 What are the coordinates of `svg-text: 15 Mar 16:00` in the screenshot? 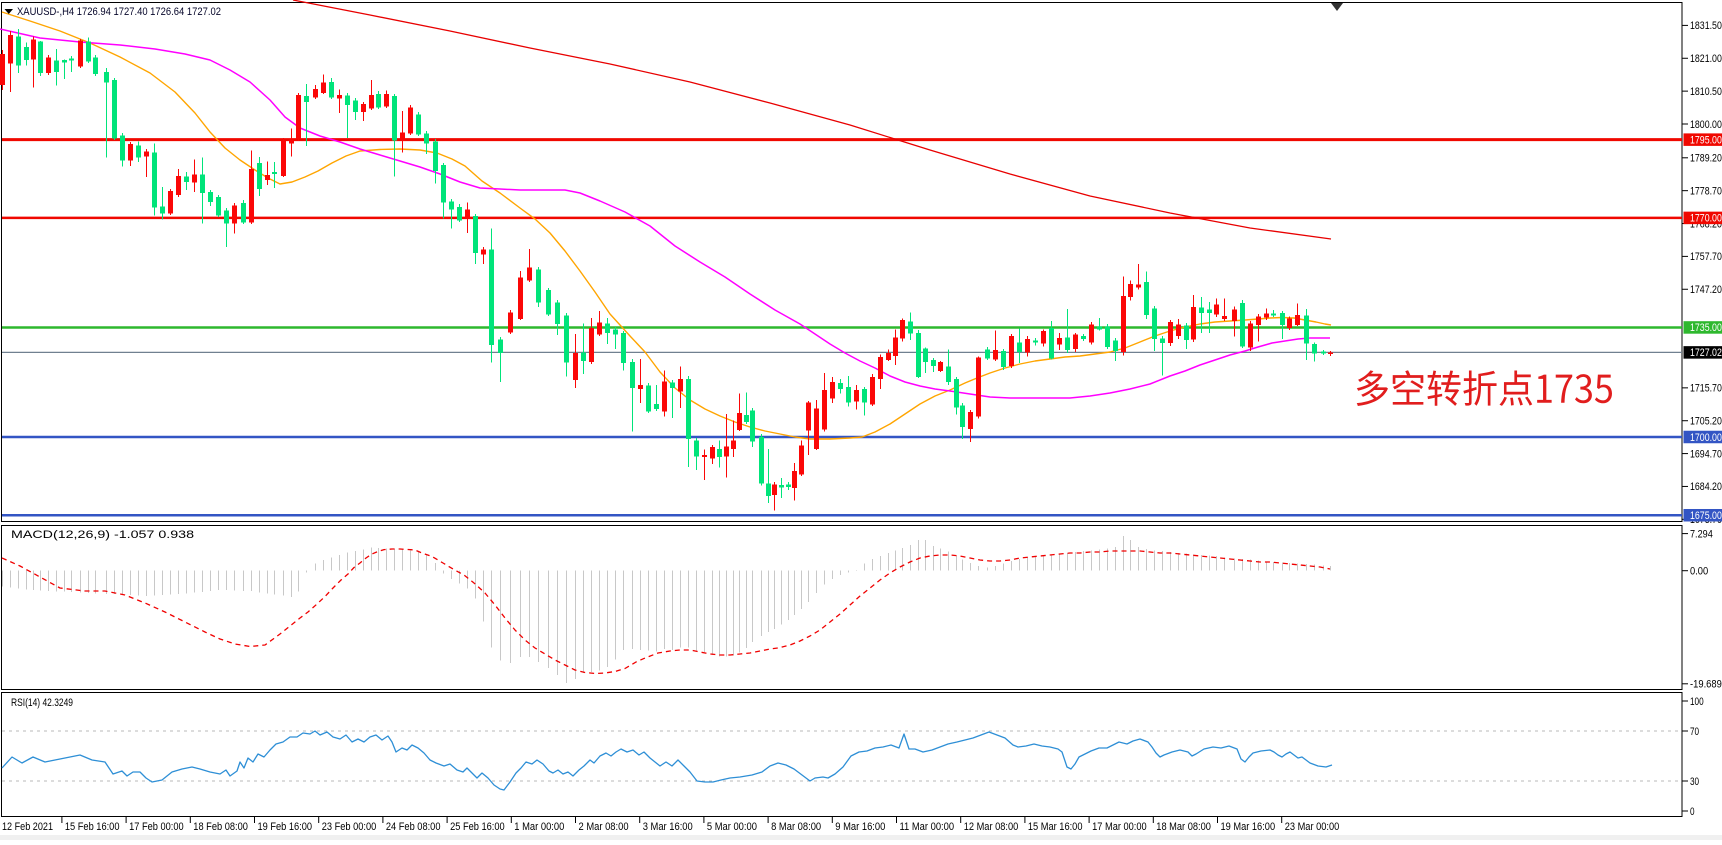 It's located at (1055, 827).